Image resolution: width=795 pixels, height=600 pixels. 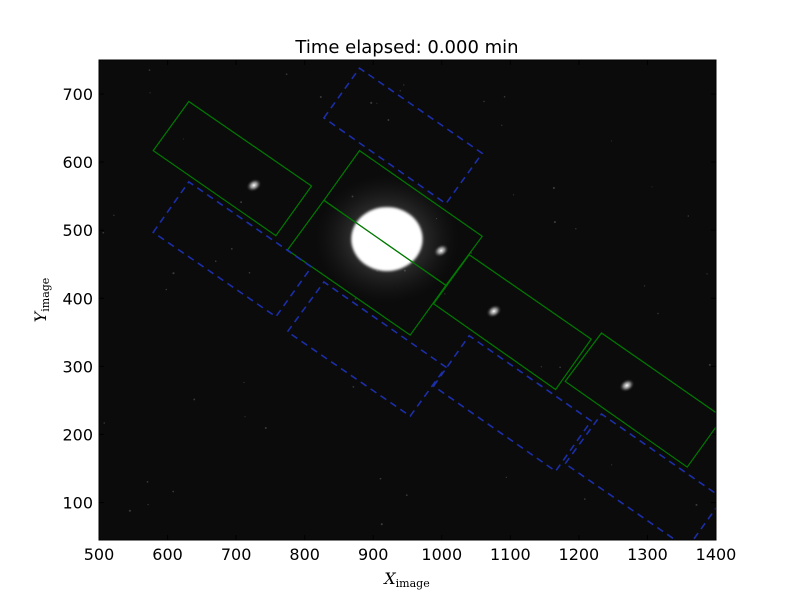 What do you see at coordinates (77, 434) in the screenshot?
I see `y-tick-label: 200` at bounding box center [77, 434].